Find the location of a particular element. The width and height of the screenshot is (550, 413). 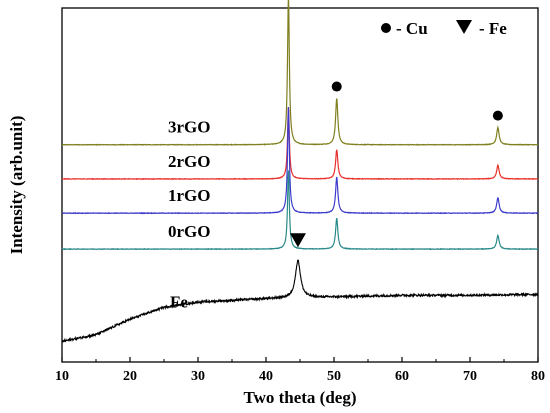

x-tick-label: 60 is located at coordinates (402, 376).